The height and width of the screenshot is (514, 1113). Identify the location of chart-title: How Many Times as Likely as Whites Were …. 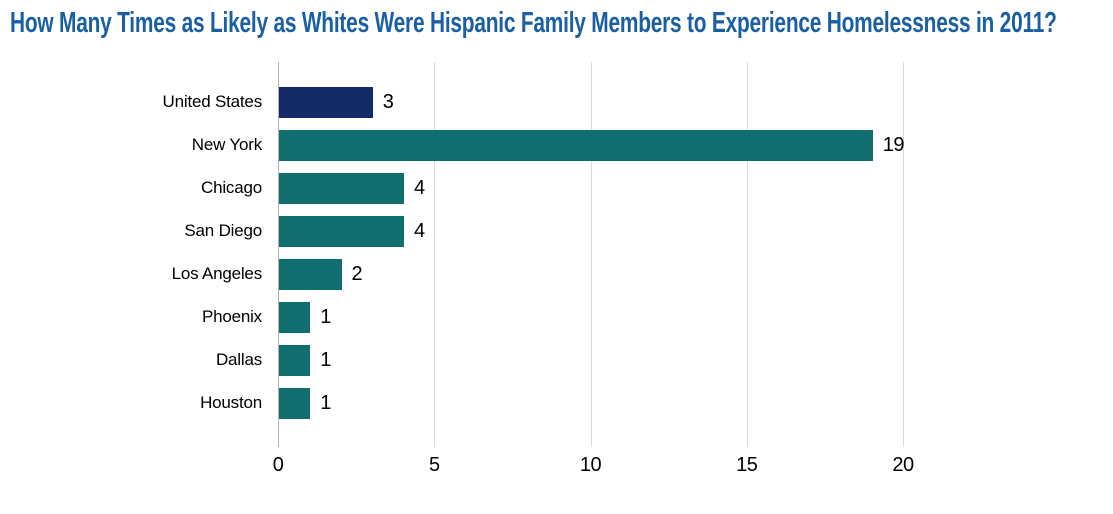
(533, 23).